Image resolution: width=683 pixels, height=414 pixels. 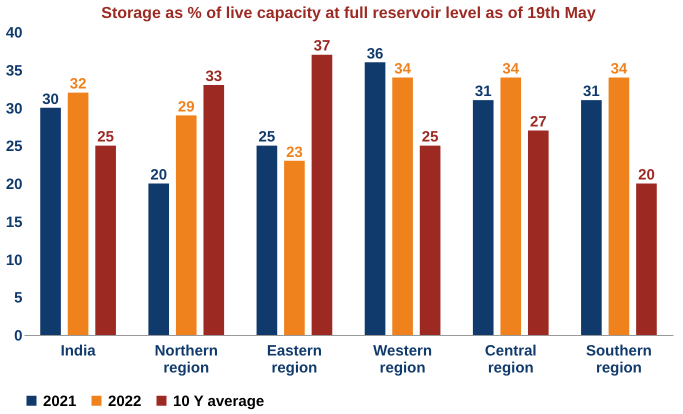 What do you see at coordinates (186, 359) in the screenshot?
I see `x-tick-label: Northern region` at bounding box center [186, 359].